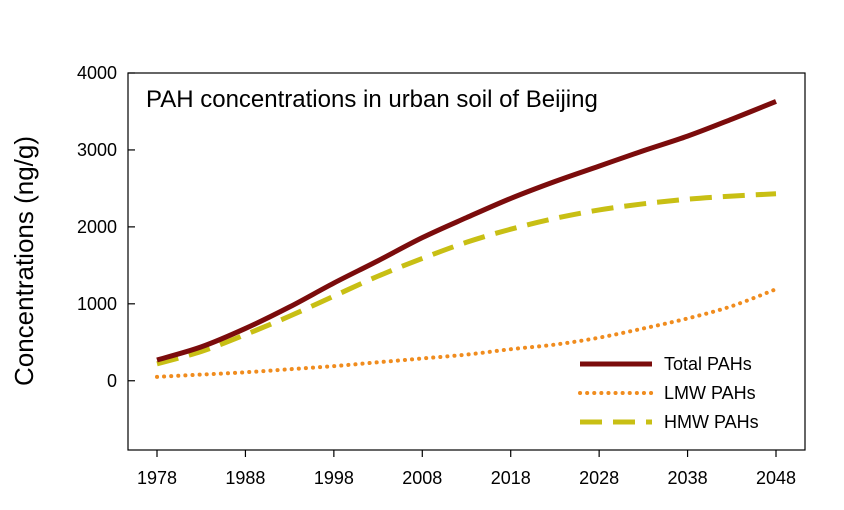 Image resolution: width=844 pixels, height=510 pixels. I want to click on y-tick-label: 1000, so click(97, 304).